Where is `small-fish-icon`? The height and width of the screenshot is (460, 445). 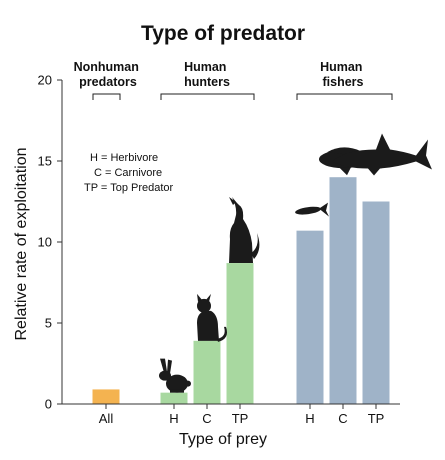
small-fish-icon is located at coordinates (312, 209).